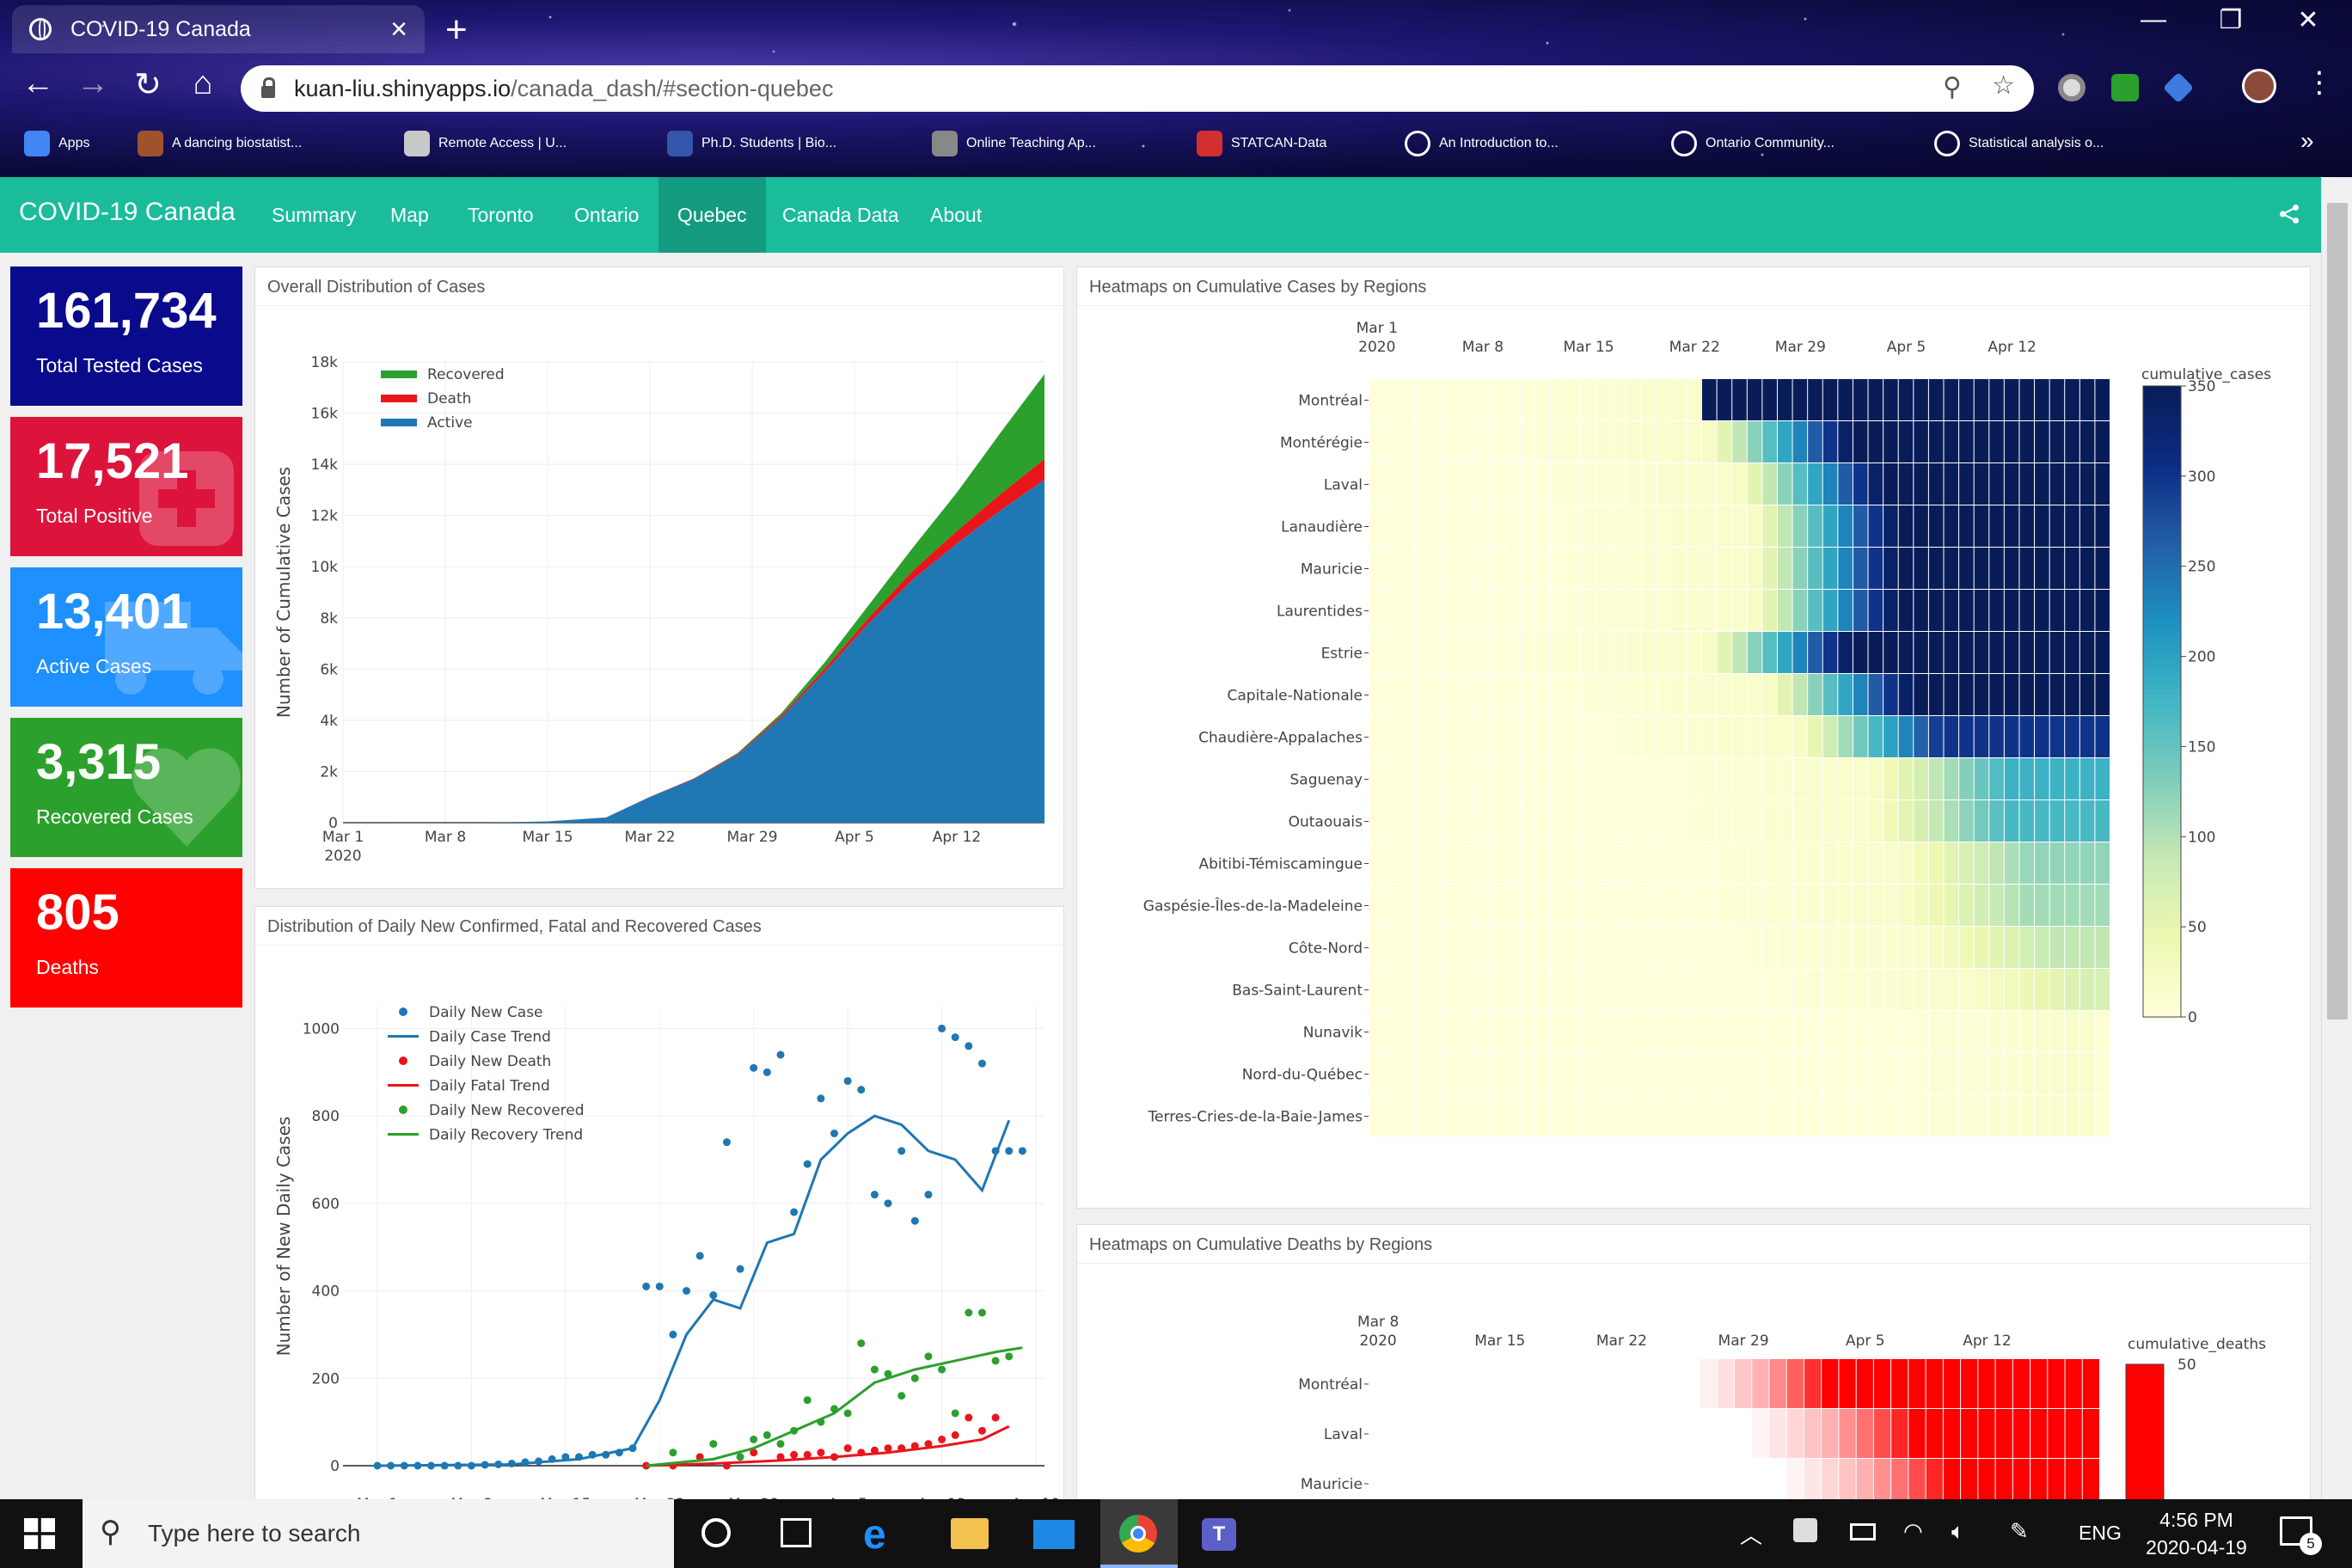 This screenshot has height=1568, width=2352. I want to click on legend-swatch-daily-new-case, so click(403, 1012).